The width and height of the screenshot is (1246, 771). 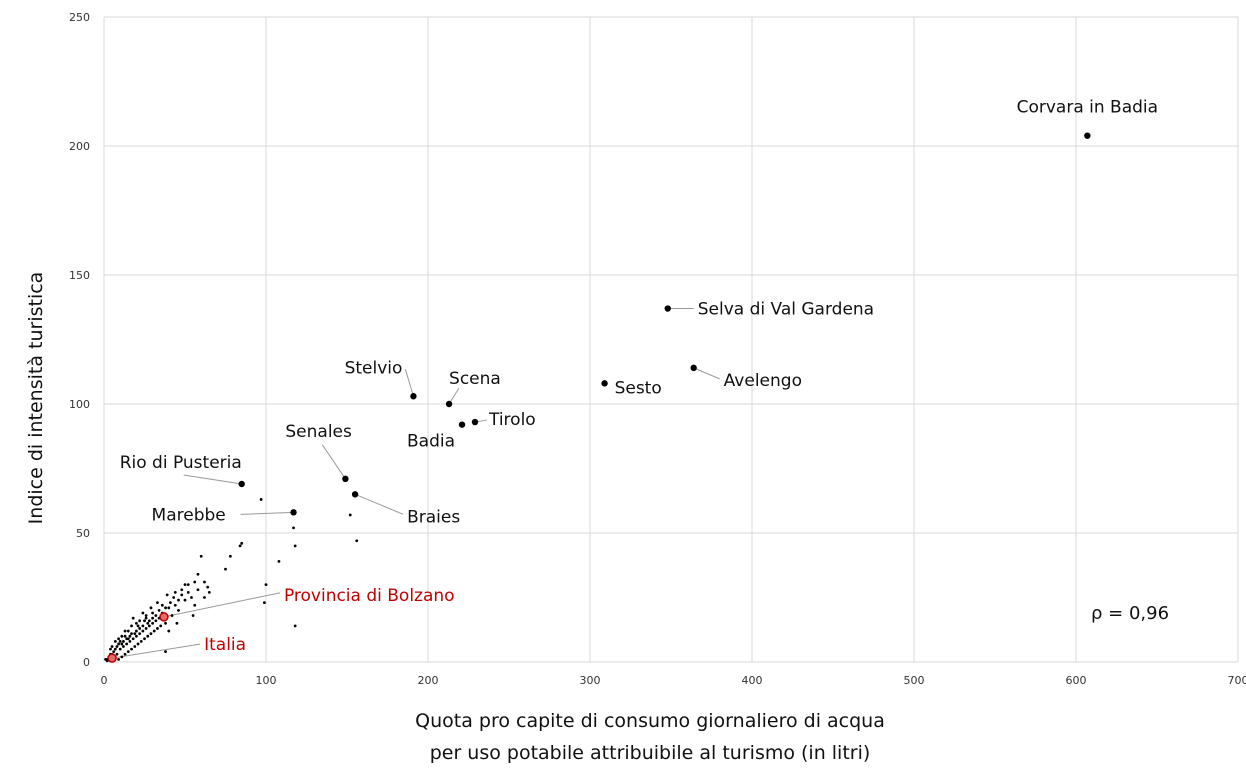 What do you see at coordinates (79, 146) in the screenshot?
I see `y-tick-label: 200` at bounding box center [79, 146].